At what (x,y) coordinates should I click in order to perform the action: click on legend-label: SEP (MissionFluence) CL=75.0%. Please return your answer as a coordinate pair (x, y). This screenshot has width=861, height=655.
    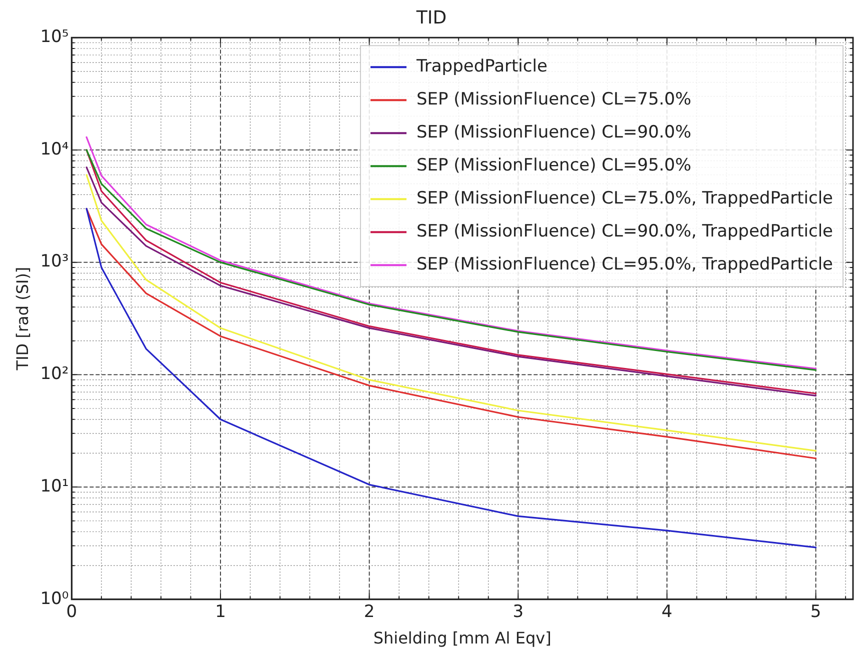
    Looking at the image, I should click on (554, 100).